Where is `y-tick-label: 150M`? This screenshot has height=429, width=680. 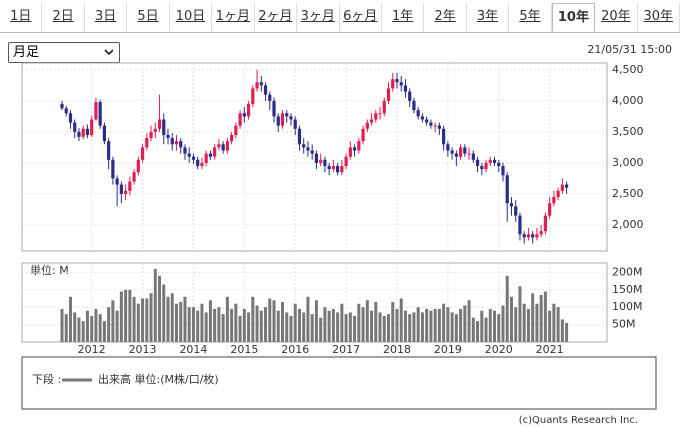 y-tick-label: 150M is located at coordinates (627, 289).